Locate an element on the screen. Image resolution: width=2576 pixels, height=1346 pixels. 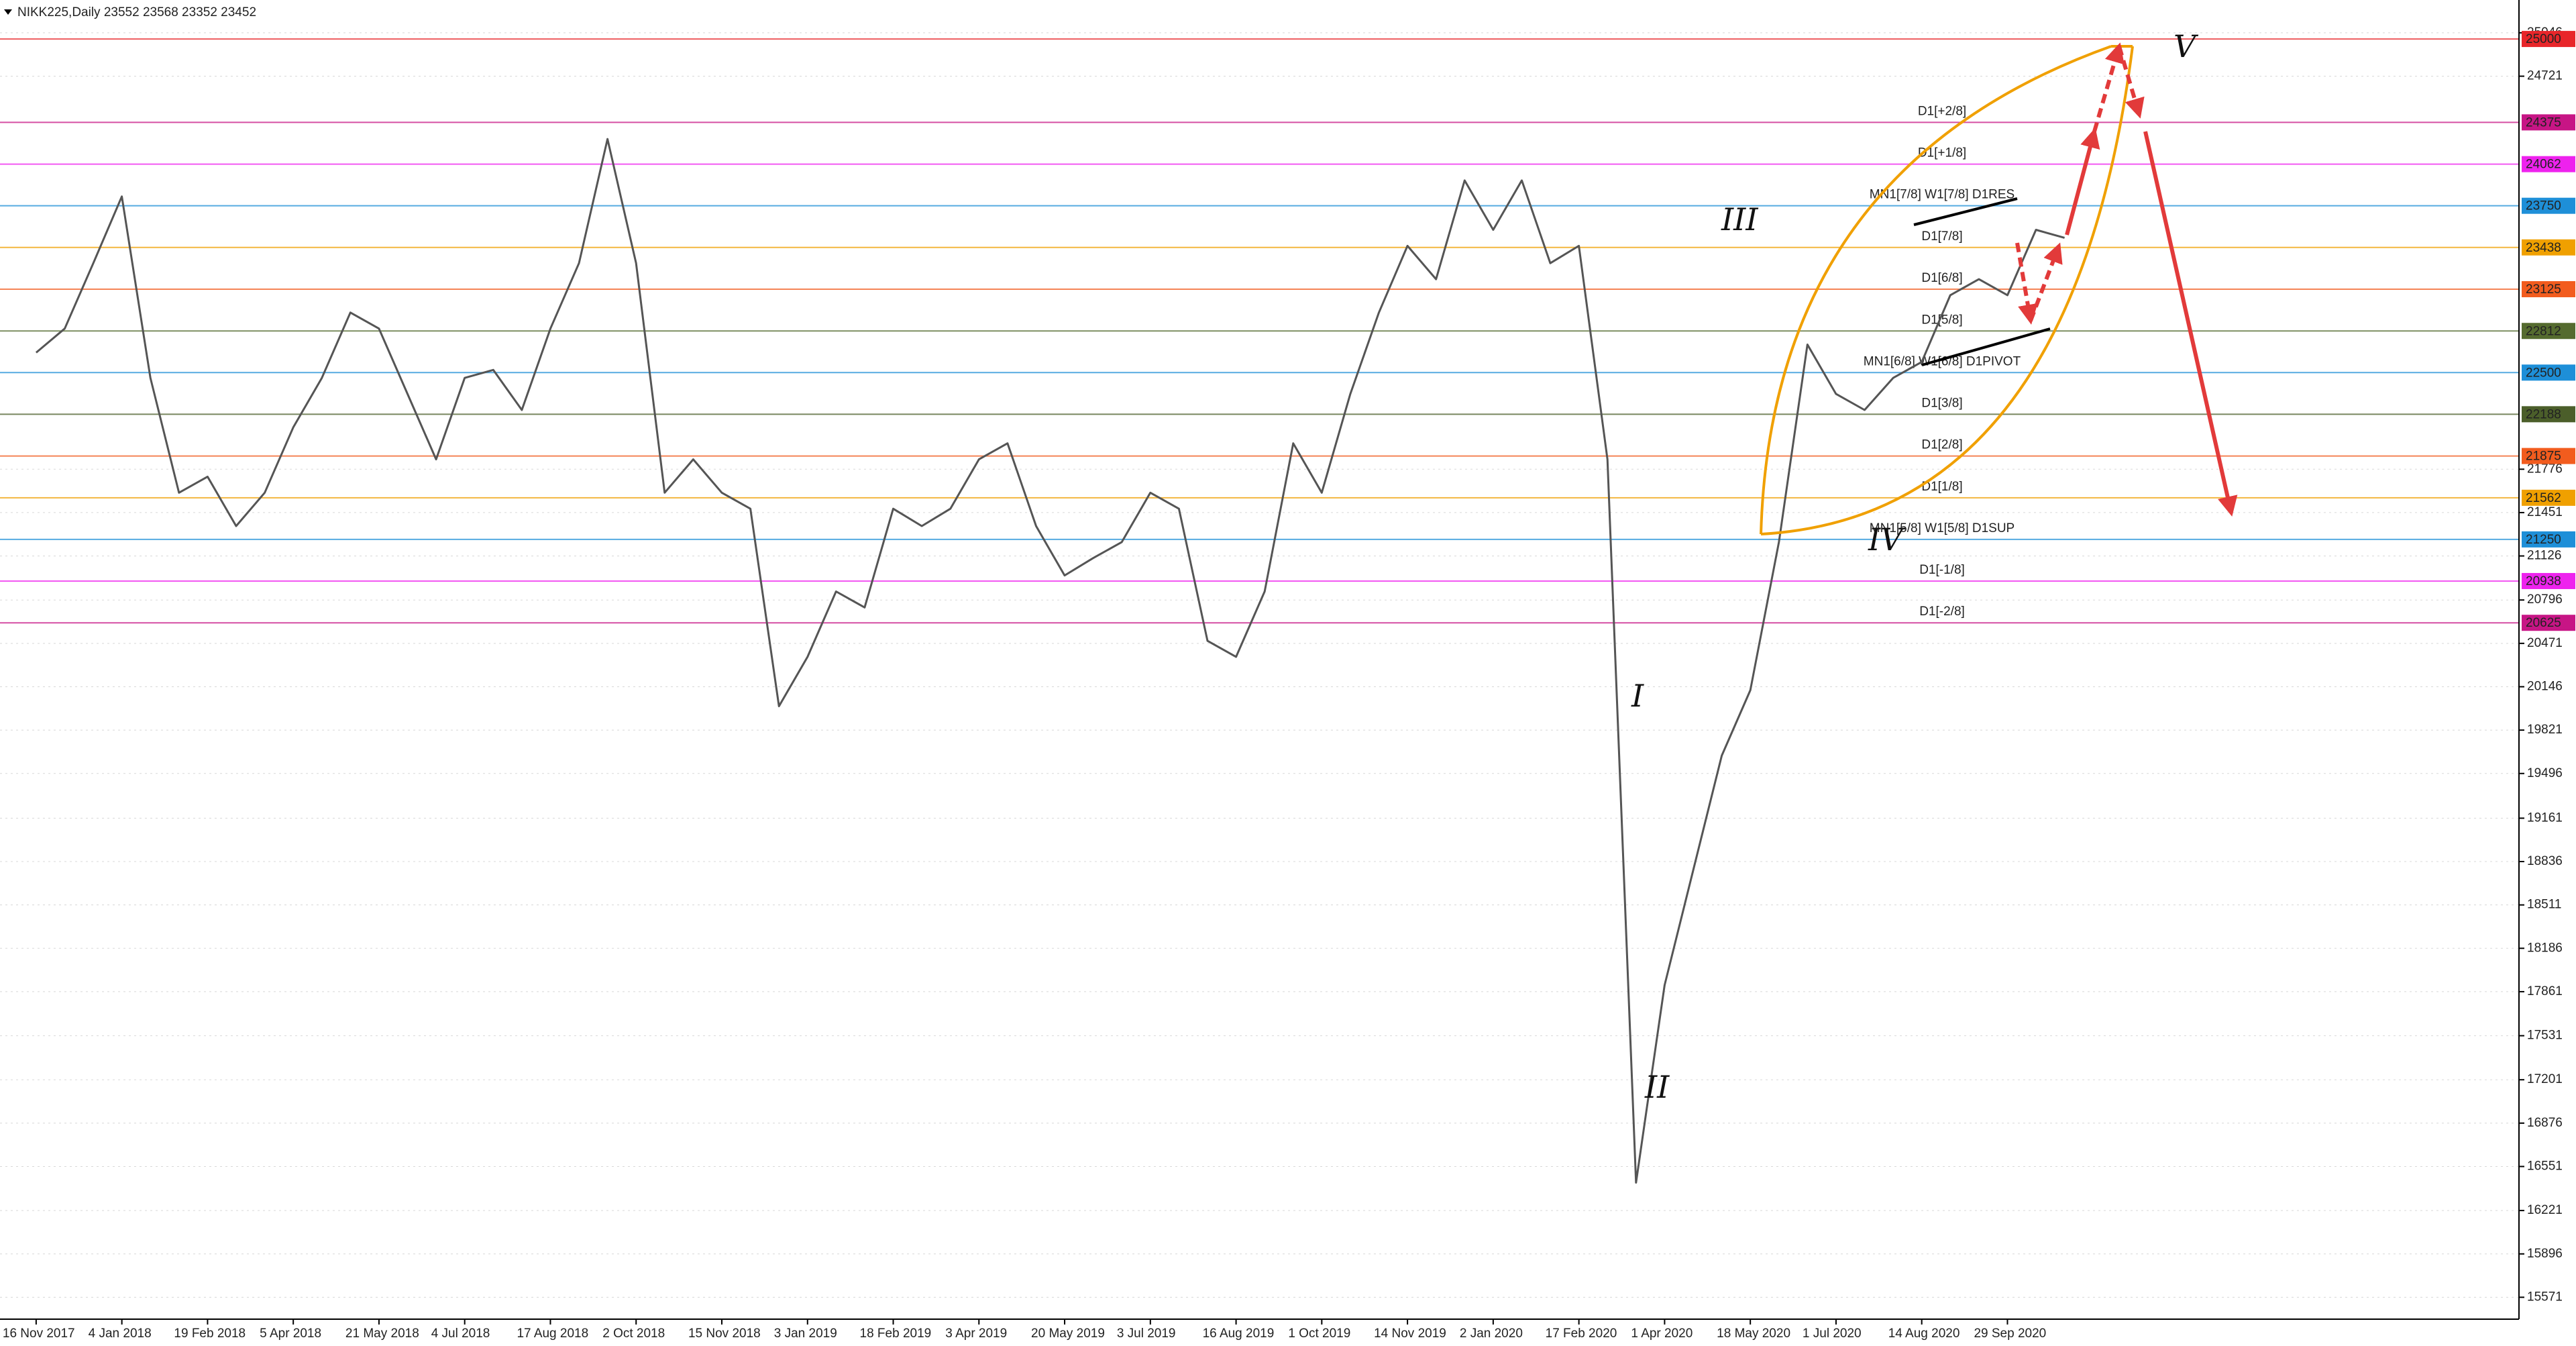
price-box-label: 23125 is located at coordinates (2543, 289).